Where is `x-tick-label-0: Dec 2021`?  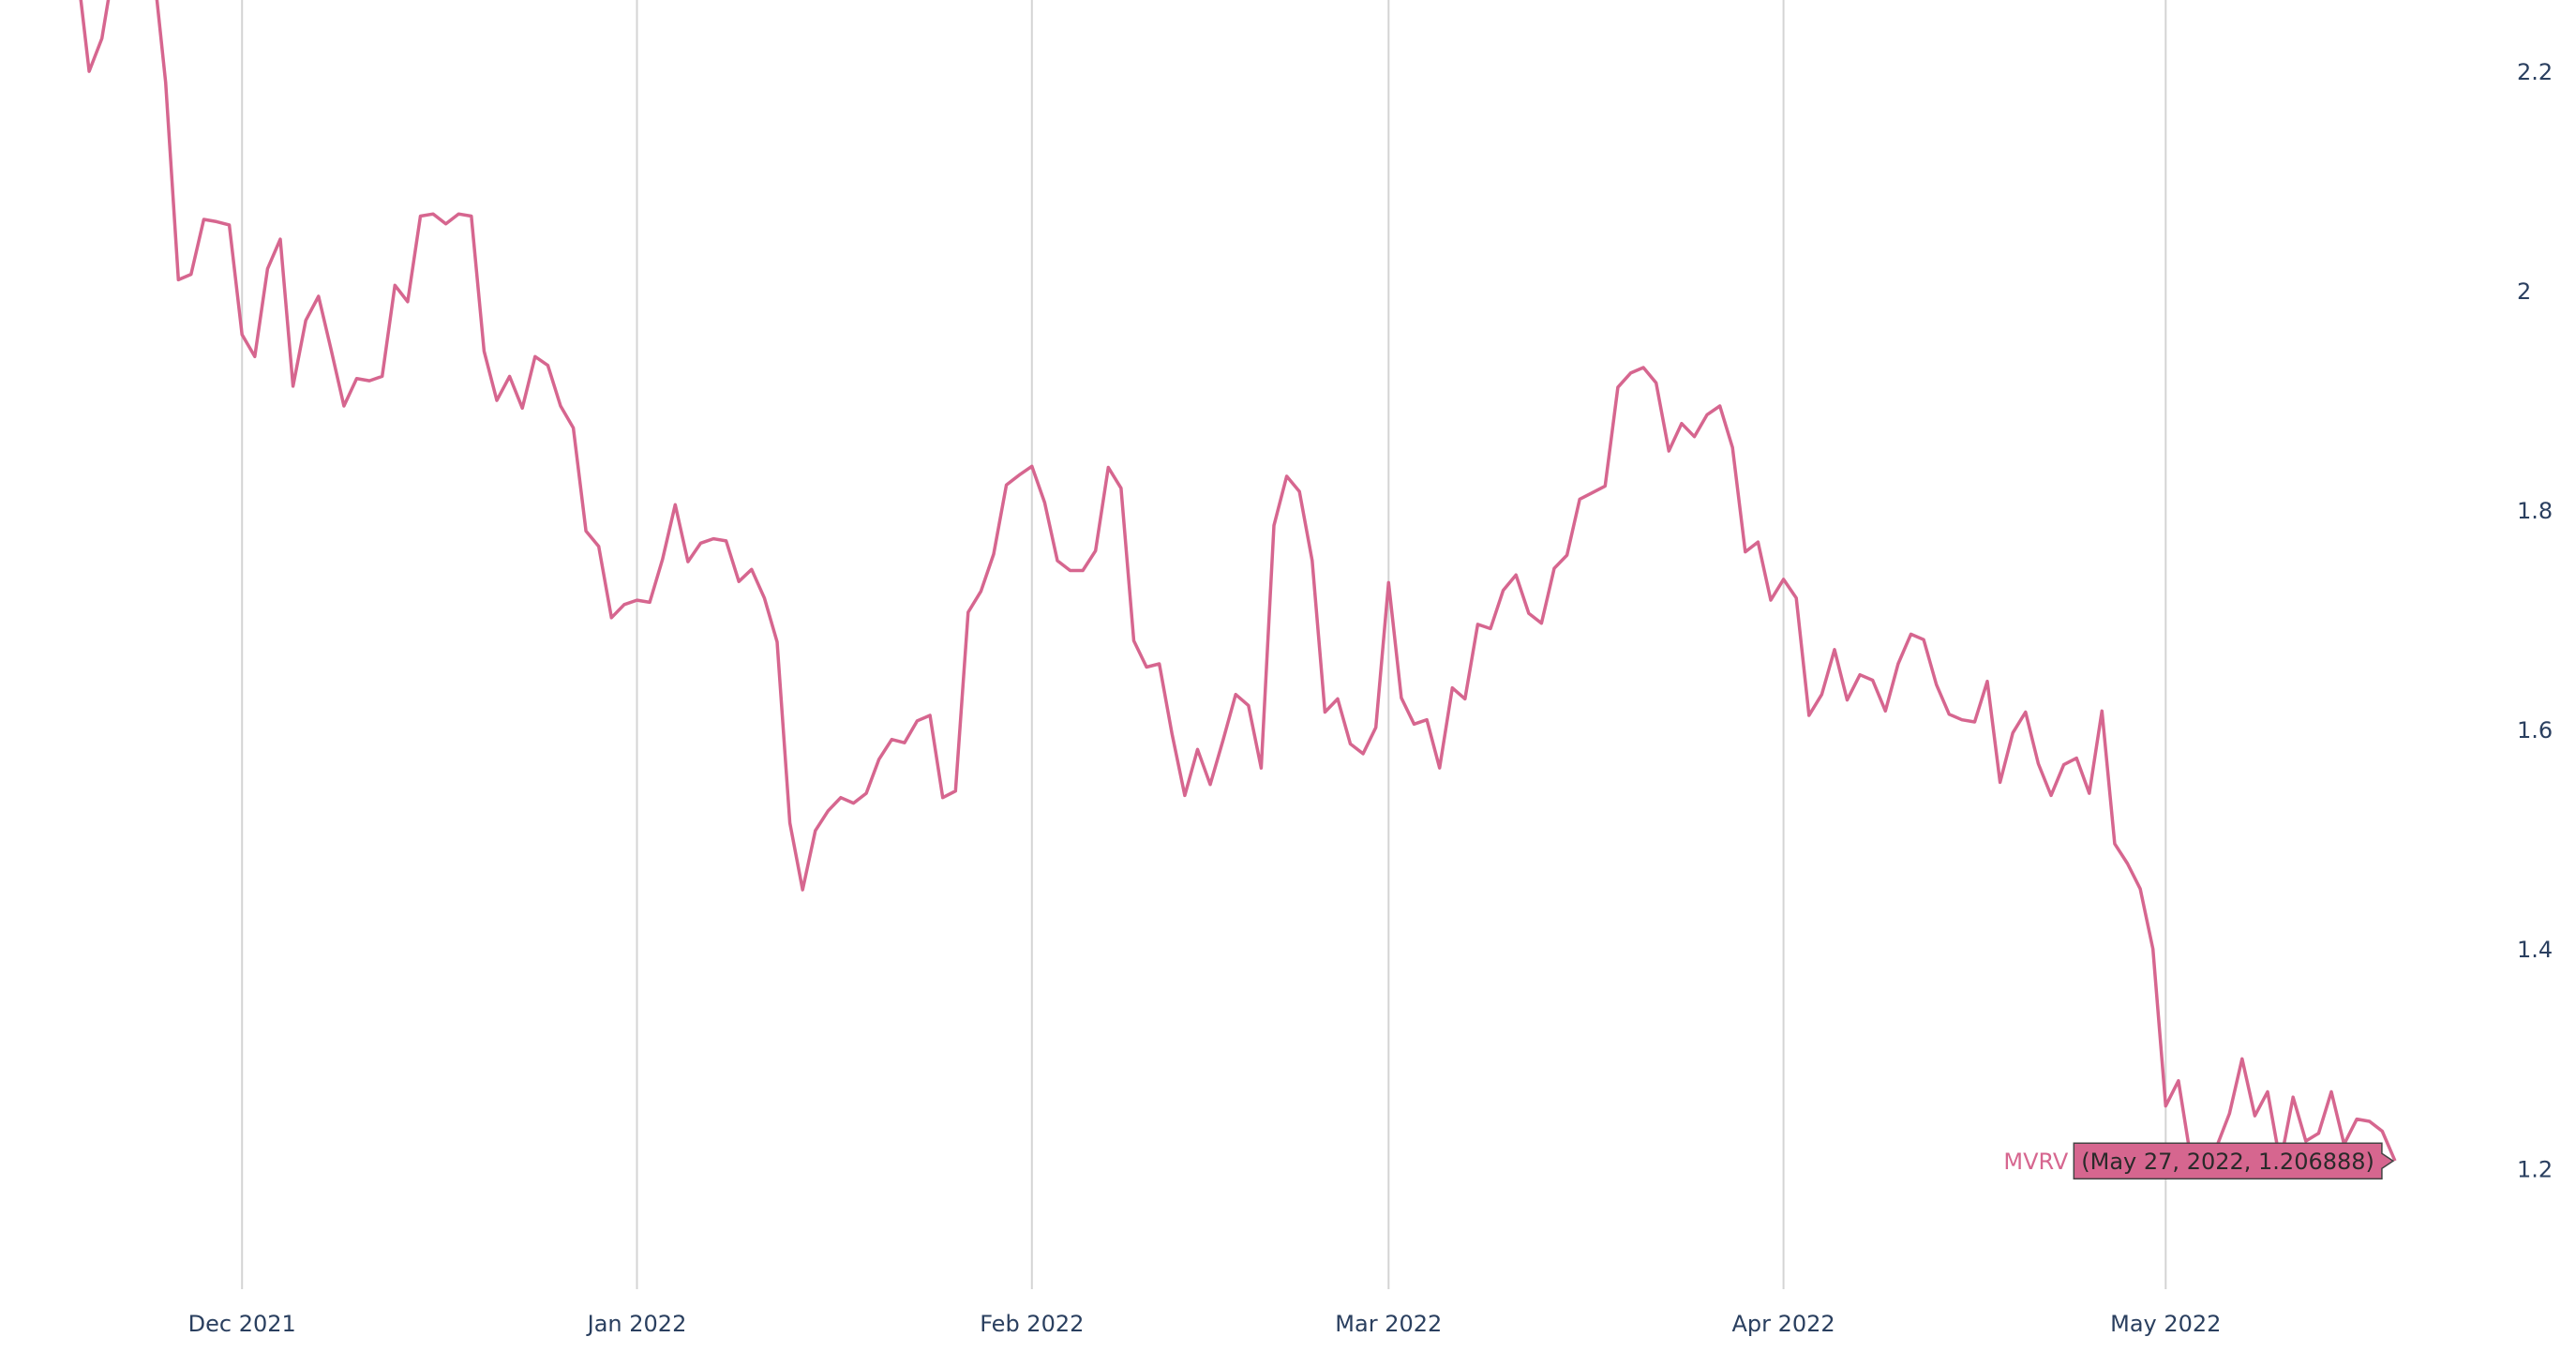
x-tick-label-0: Dec 2021 is located at coordinates (242, 1324).